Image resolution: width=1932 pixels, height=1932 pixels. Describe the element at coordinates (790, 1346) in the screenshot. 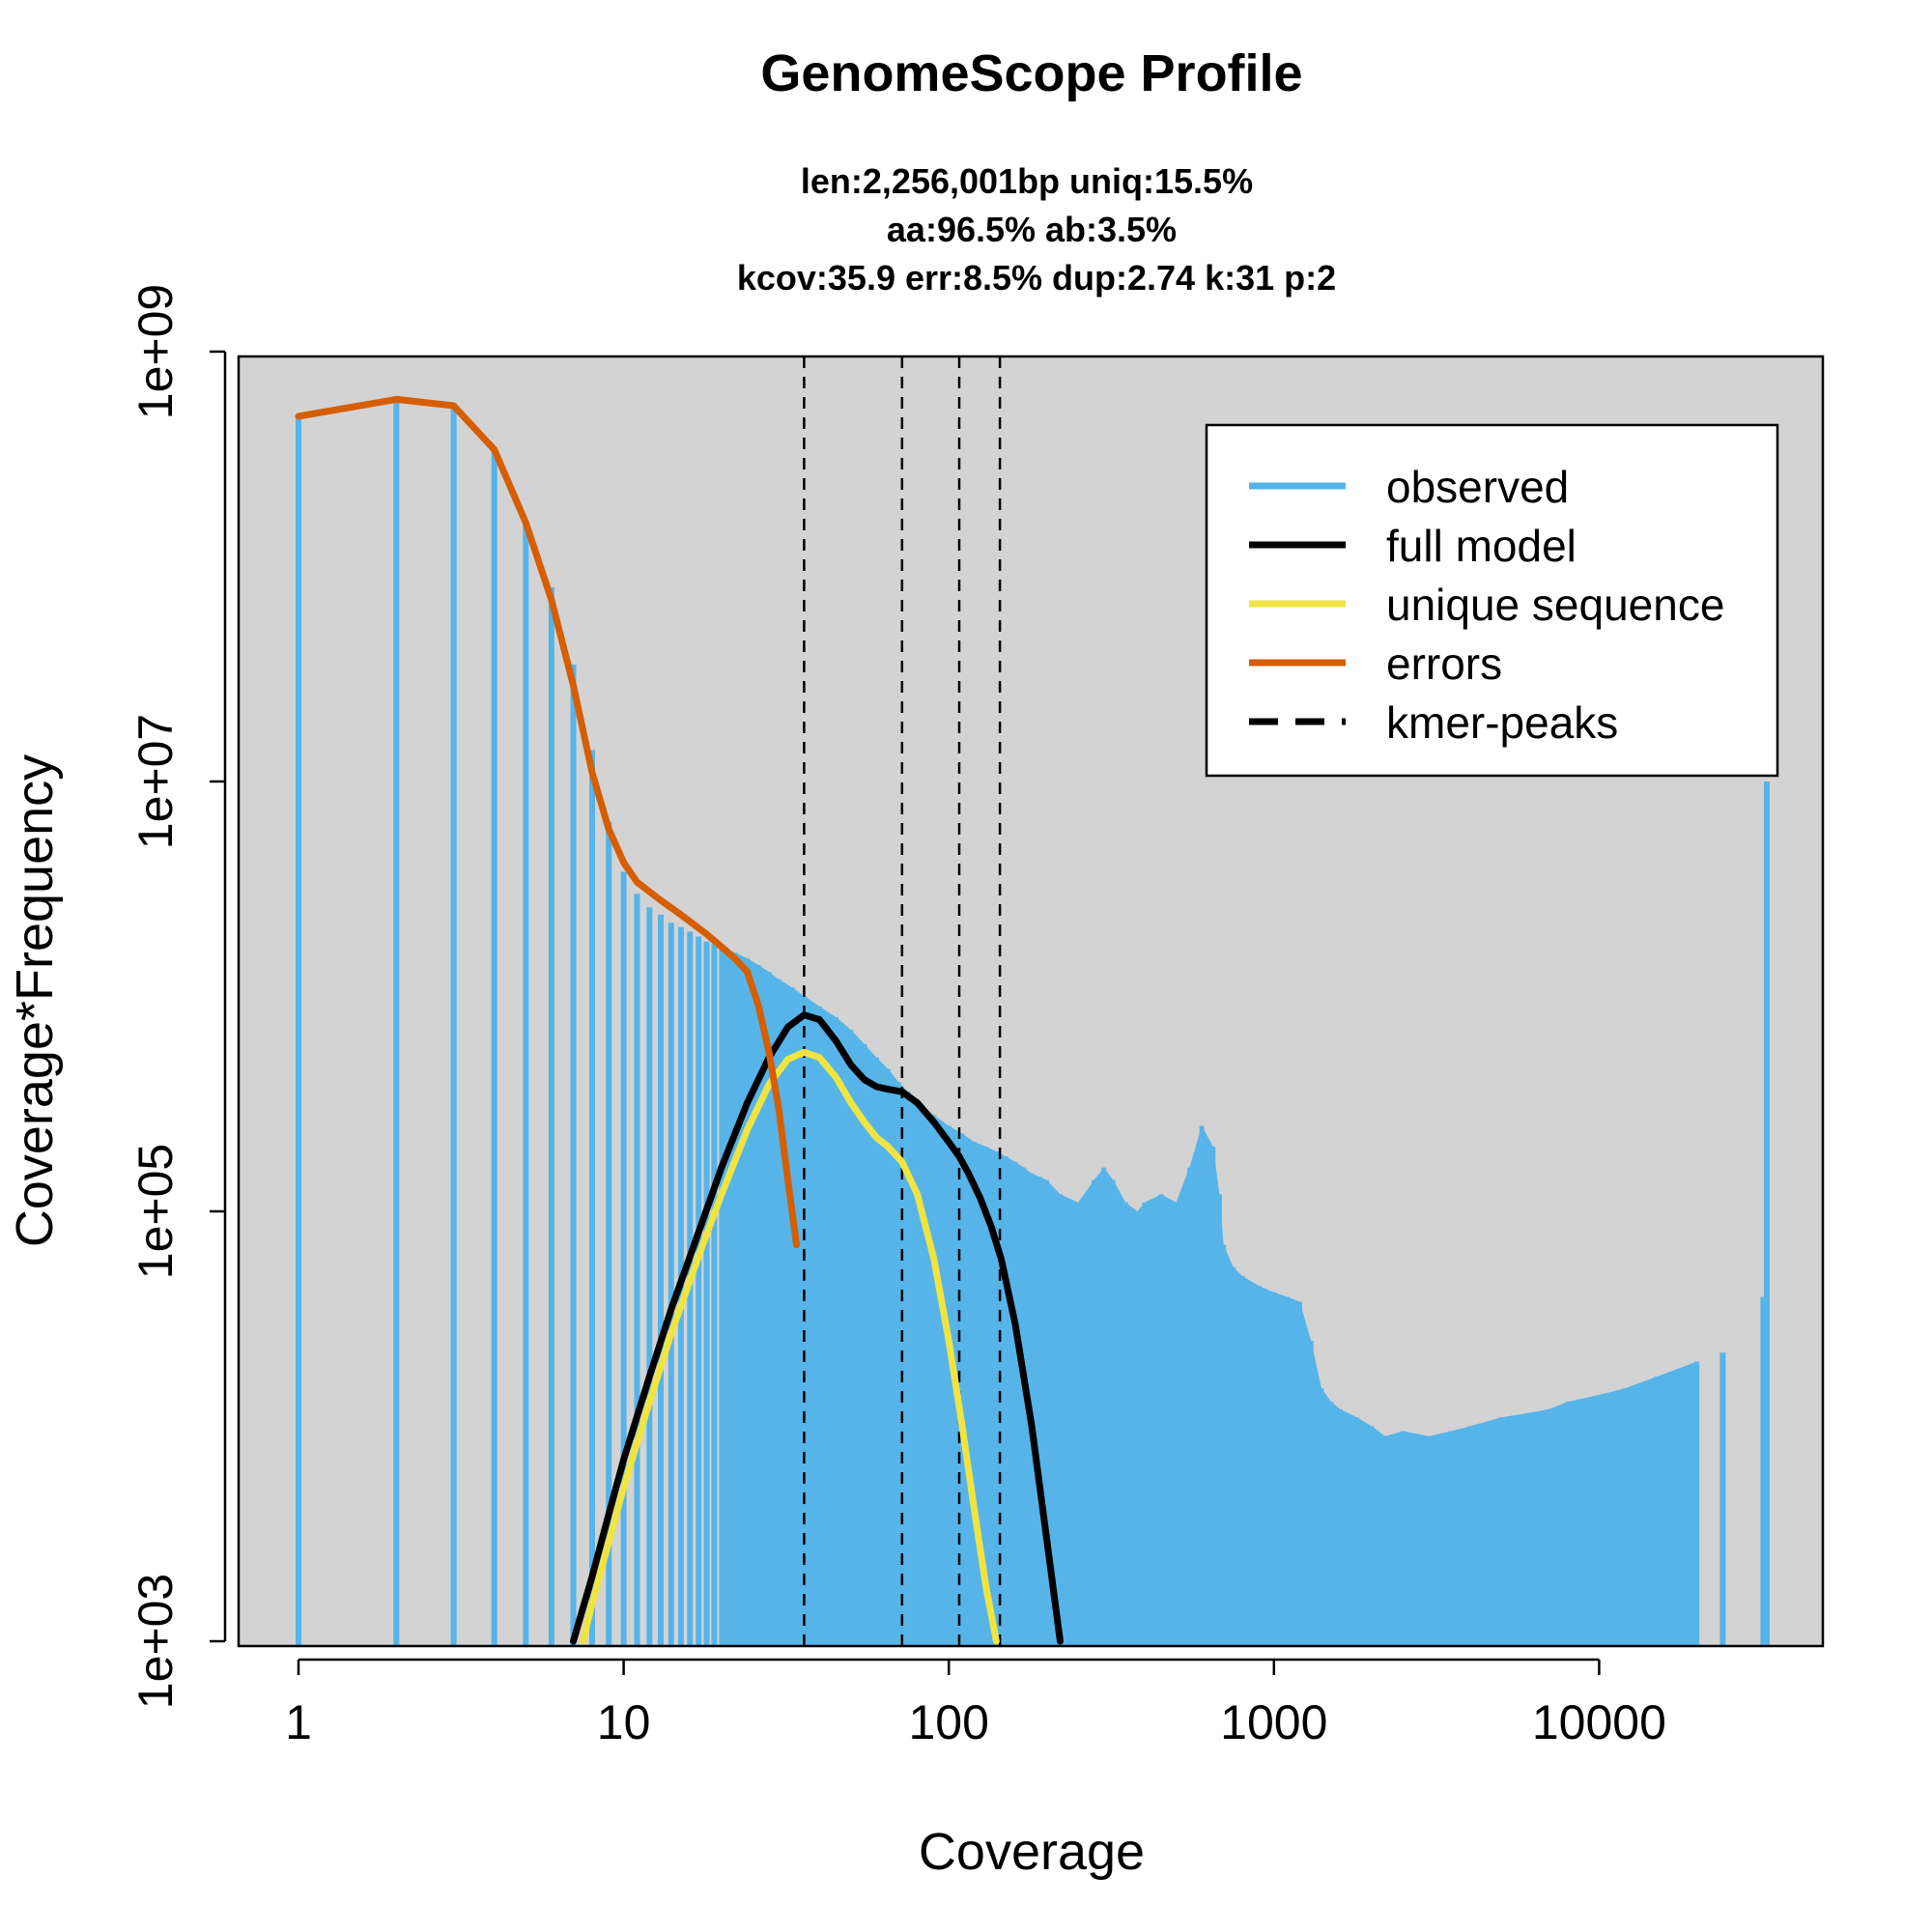

I see `unique-sequence-line` at that location.